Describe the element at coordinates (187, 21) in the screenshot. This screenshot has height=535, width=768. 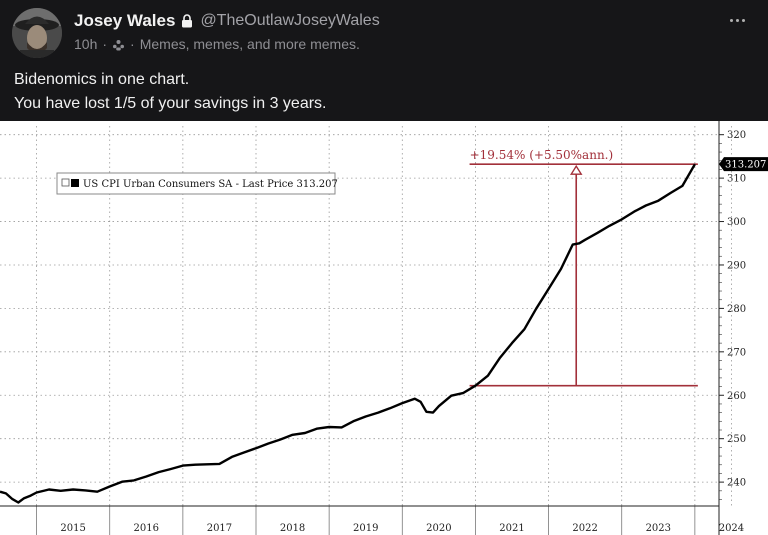
I see `lock-icon` at that location.